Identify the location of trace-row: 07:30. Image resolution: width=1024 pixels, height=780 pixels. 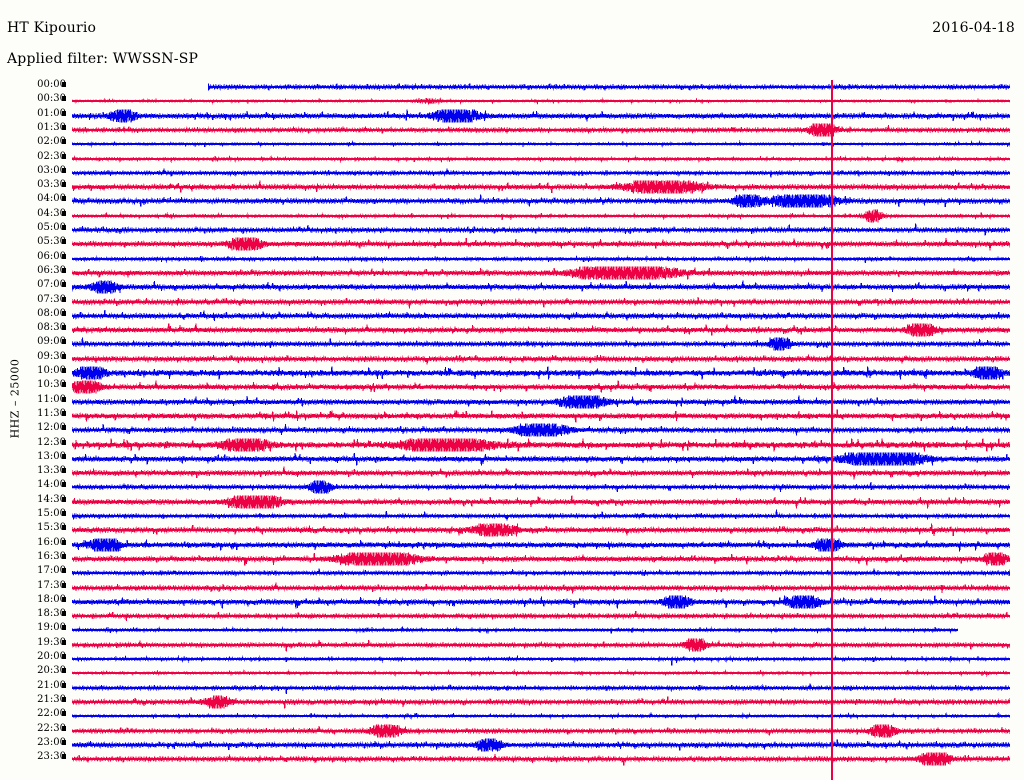
(512, 301).